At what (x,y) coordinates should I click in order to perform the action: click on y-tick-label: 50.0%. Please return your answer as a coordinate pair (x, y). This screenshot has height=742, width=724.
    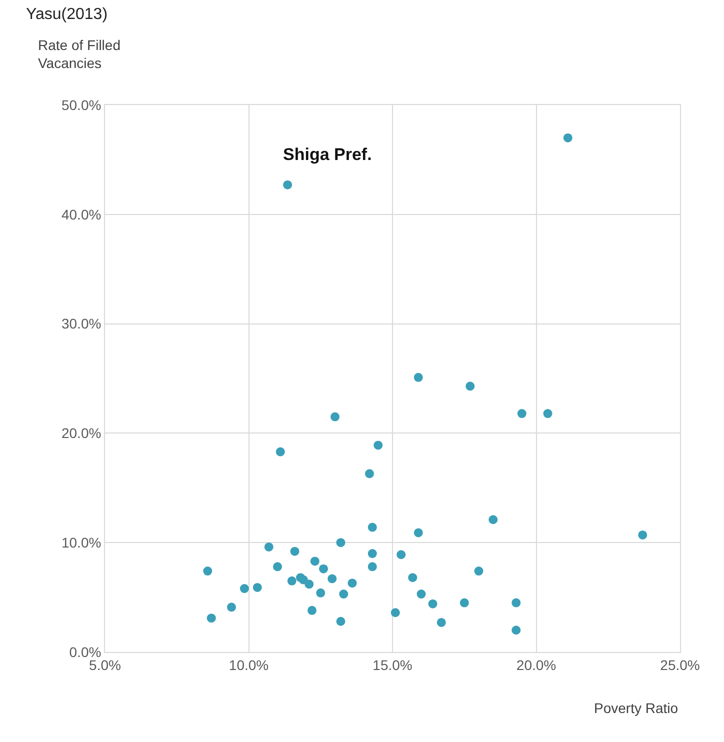
    Looking at the image, I should click on (81, 104).